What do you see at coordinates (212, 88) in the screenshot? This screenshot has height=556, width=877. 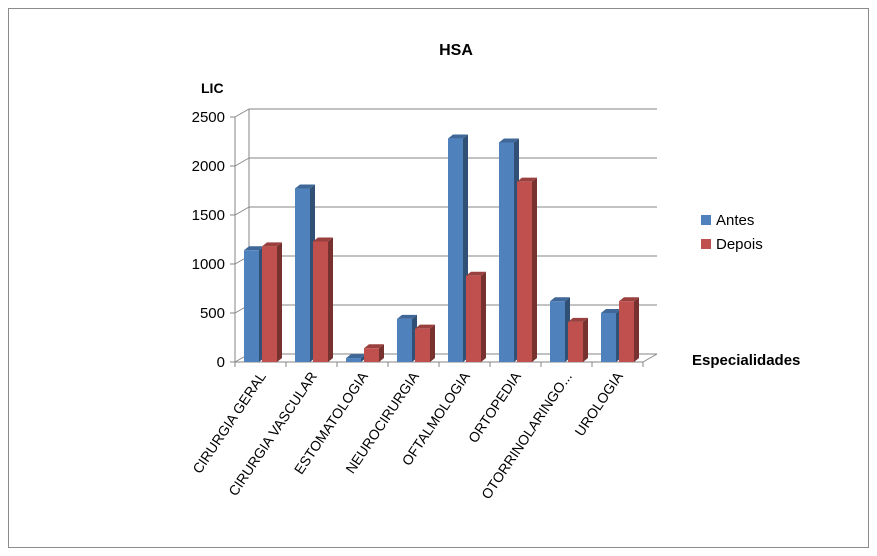 I see `y-axis-label: LIC` at bounding box center [212, 88].